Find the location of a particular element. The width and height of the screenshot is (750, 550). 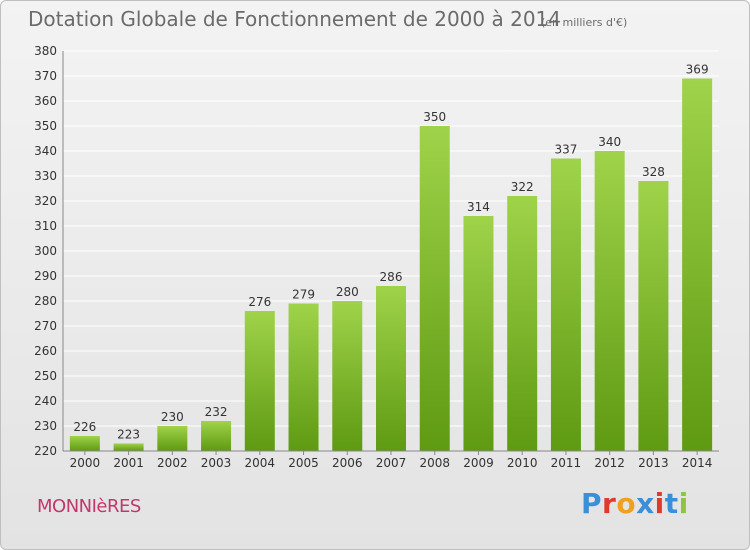

logo-letter: r is located at coordinates (609, 503).